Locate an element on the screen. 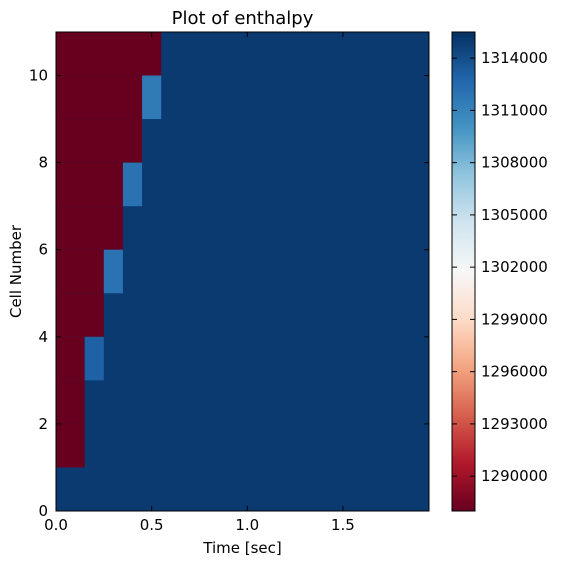 This screenshot has height=564, width=561. chart-title: Plot of enthalpy is located at coordinates (243, 18).